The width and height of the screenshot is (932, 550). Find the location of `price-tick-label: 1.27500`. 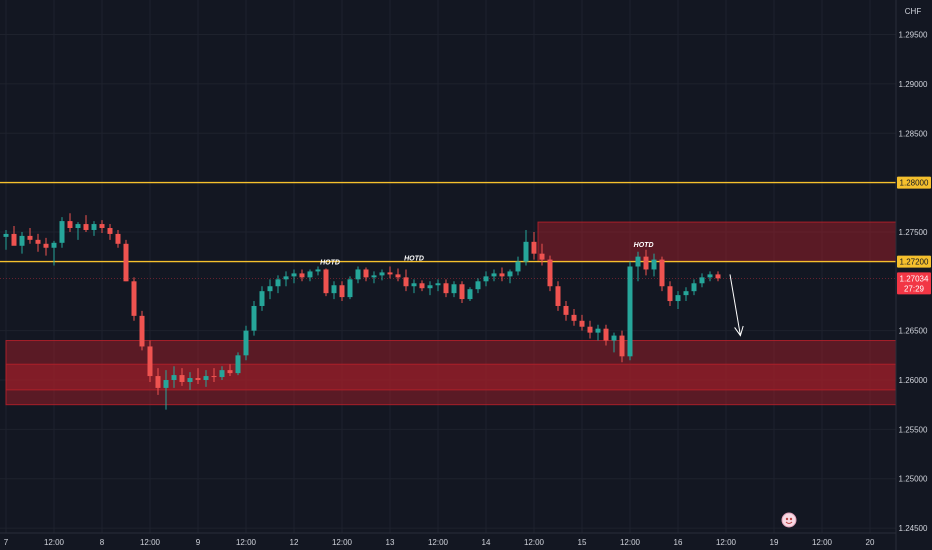

price-tick-label: 1.27500 is located at coordinates (913, 232).